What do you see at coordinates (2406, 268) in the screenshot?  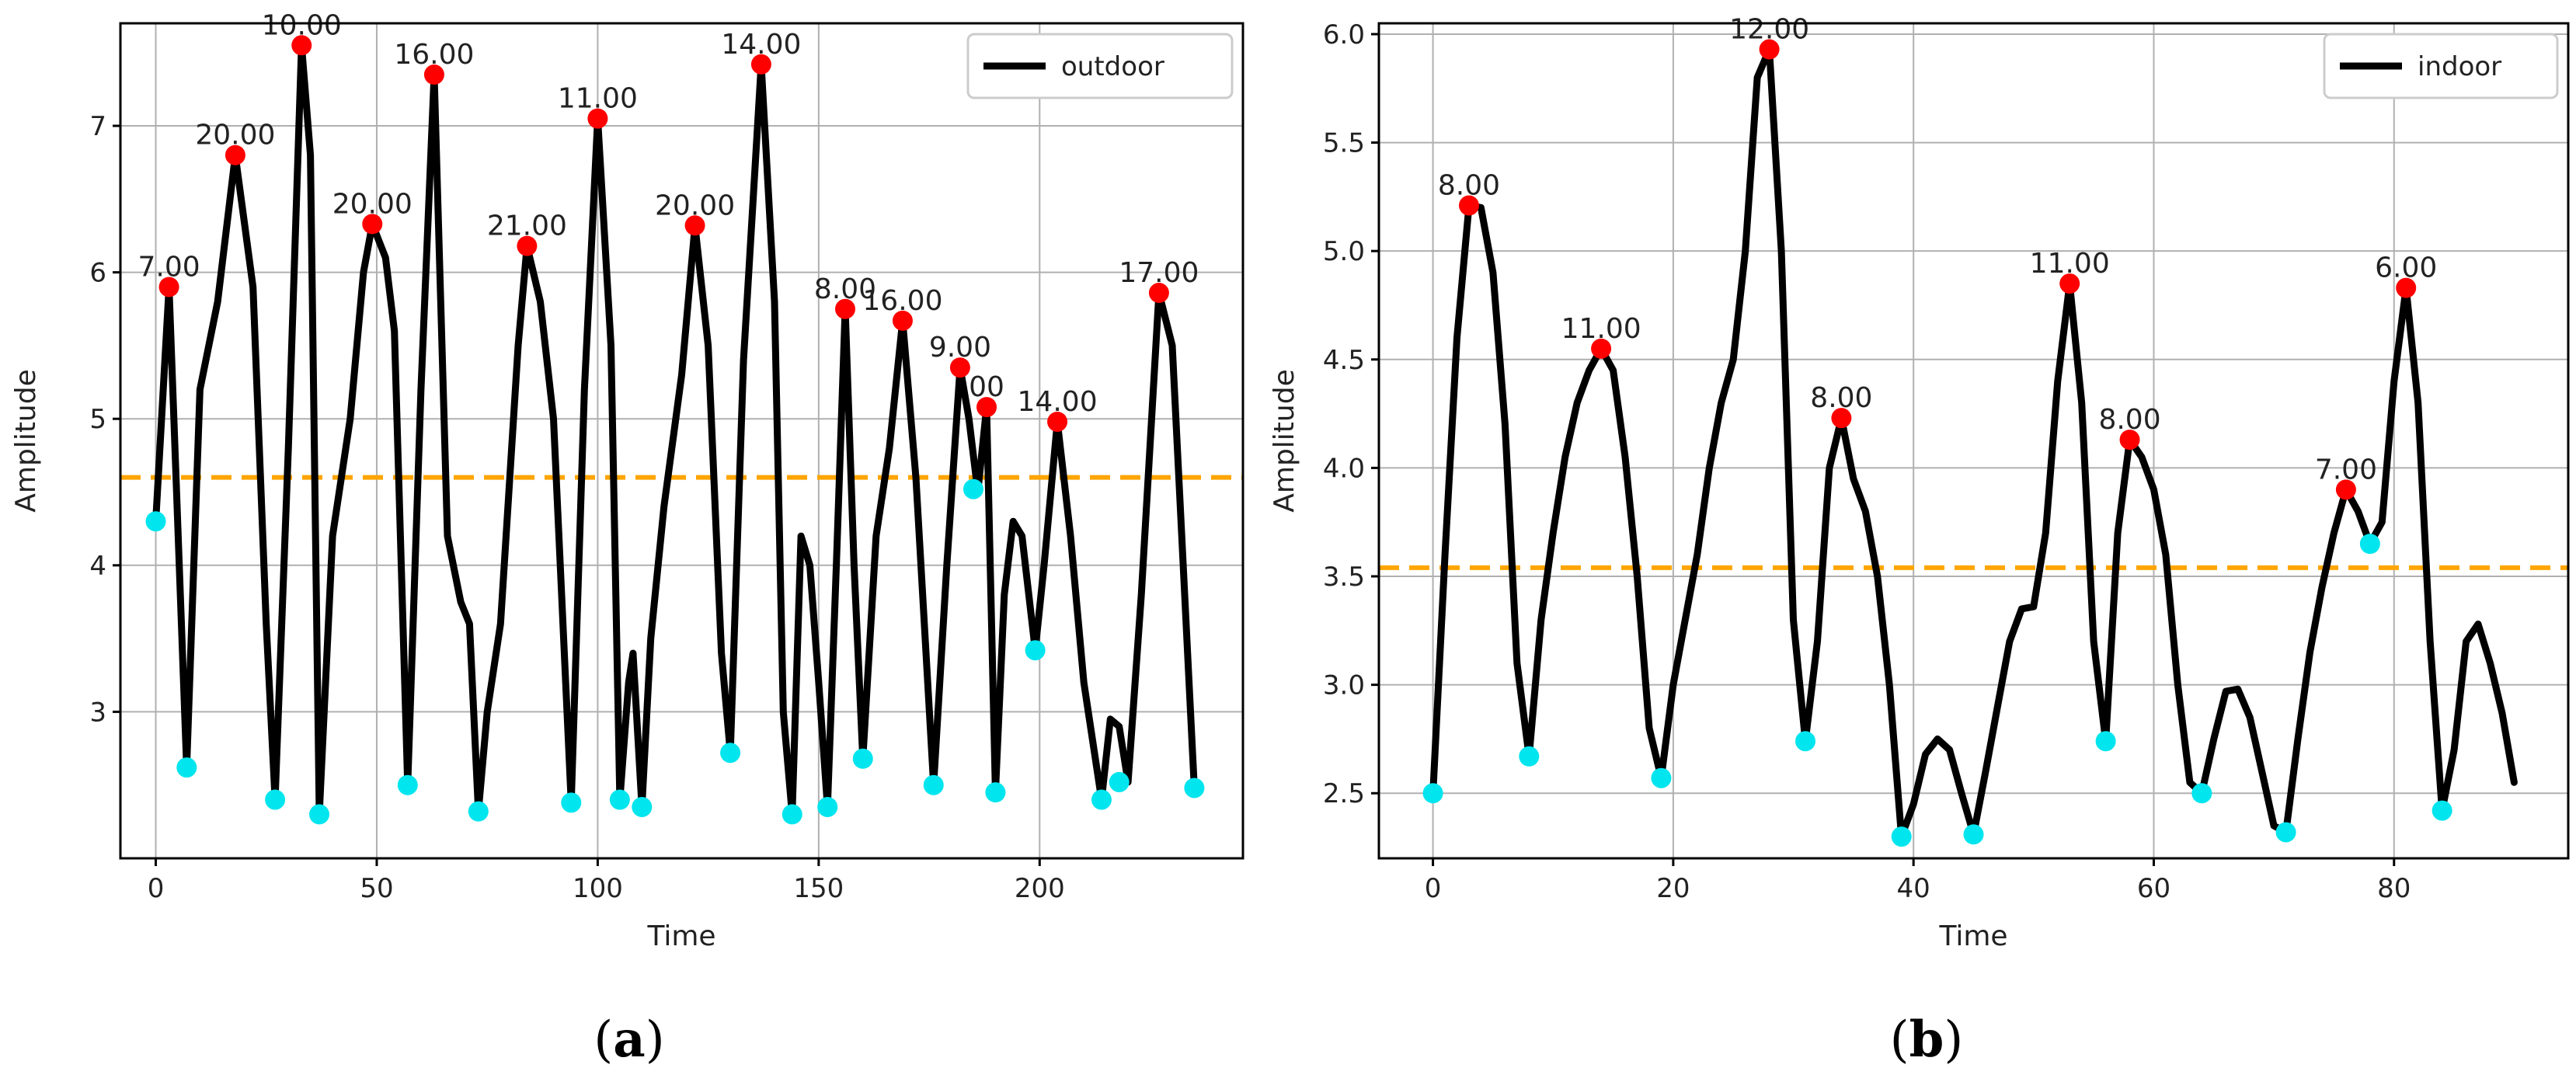 I see `peak-label: 6.00` at bounding box center [2406, 268].